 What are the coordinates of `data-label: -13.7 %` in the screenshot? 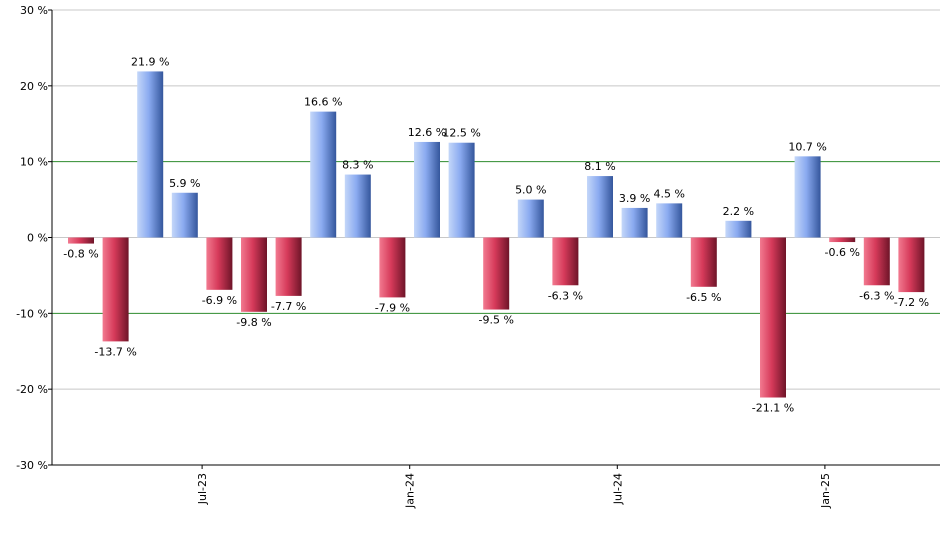 It's located at (115, 351).